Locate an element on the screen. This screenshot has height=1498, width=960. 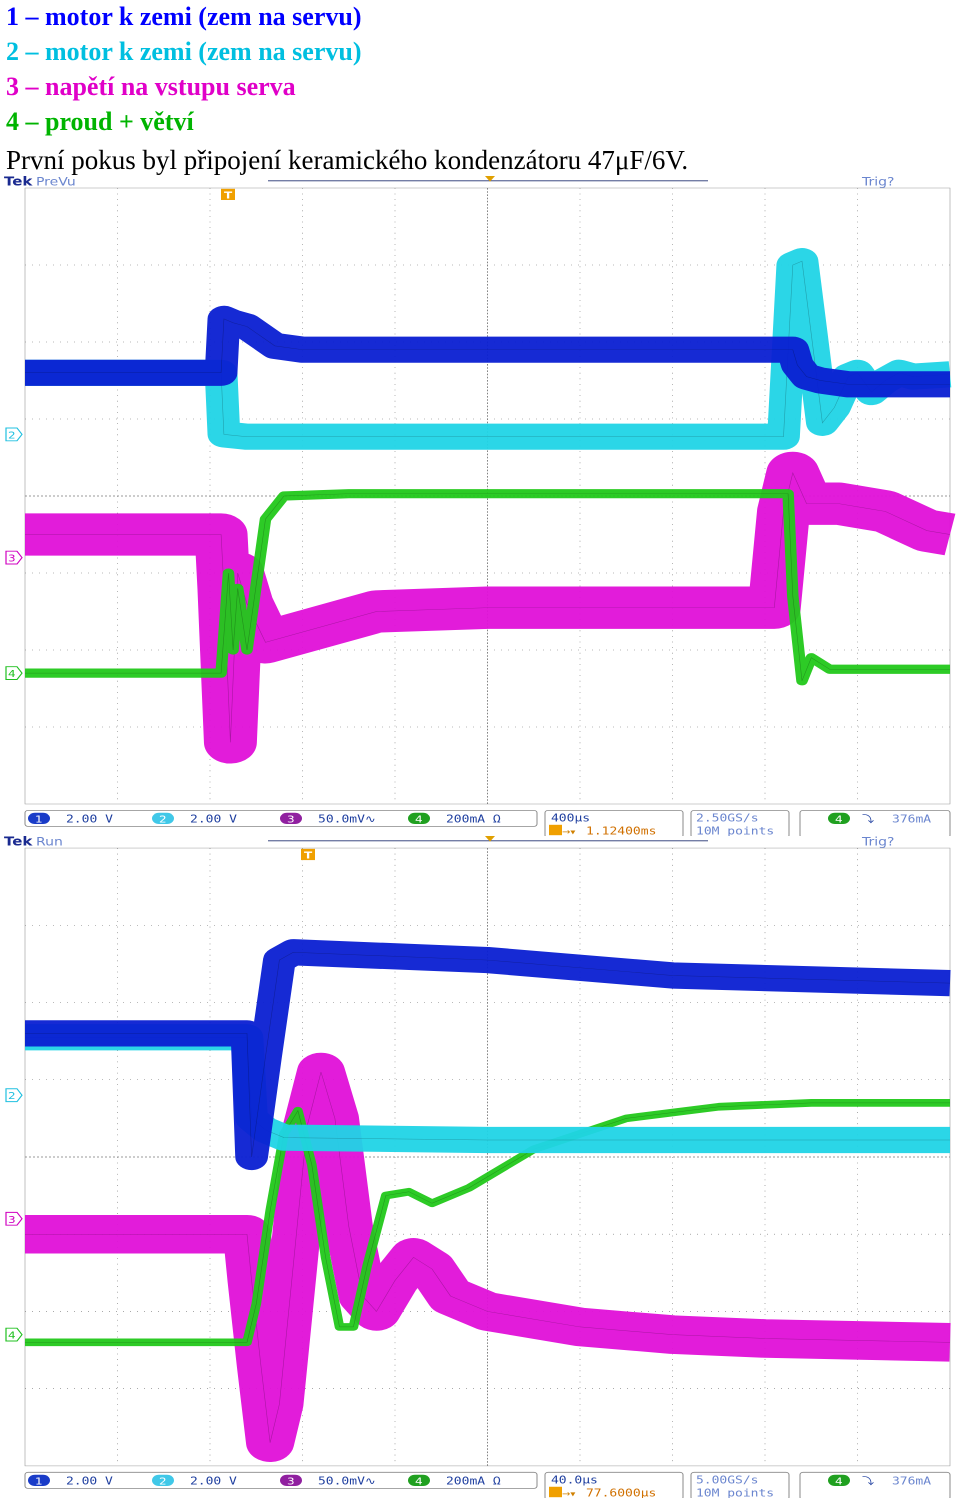
scope-header: Tek Run Trig? is located at coordinates (449, 842).